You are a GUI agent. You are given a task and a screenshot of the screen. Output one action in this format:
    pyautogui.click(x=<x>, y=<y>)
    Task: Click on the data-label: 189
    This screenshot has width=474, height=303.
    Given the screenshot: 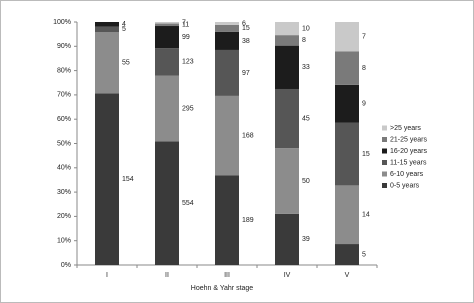 What is the action you would take?
    pyautogui.click(x=248, y=220)
    